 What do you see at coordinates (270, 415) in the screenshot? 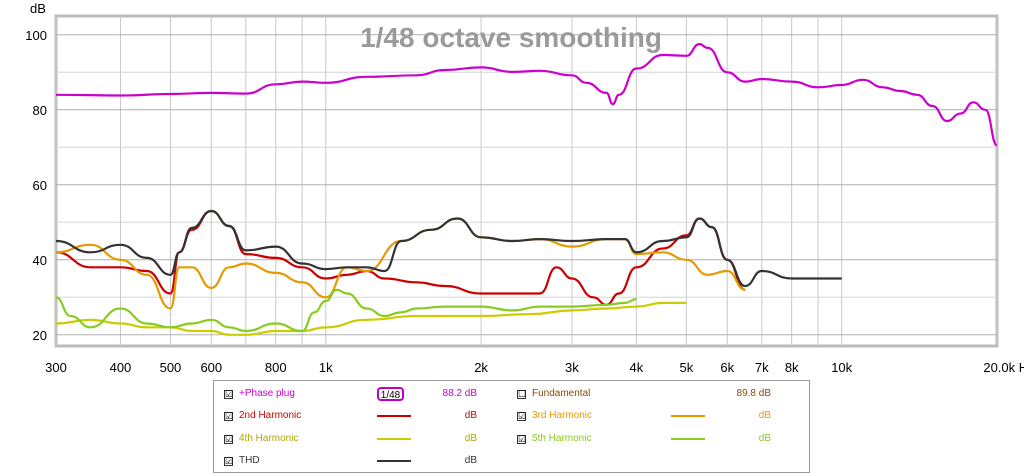
I see `legend-label: 2nd Harmonic` at bounding box center [270, 415].